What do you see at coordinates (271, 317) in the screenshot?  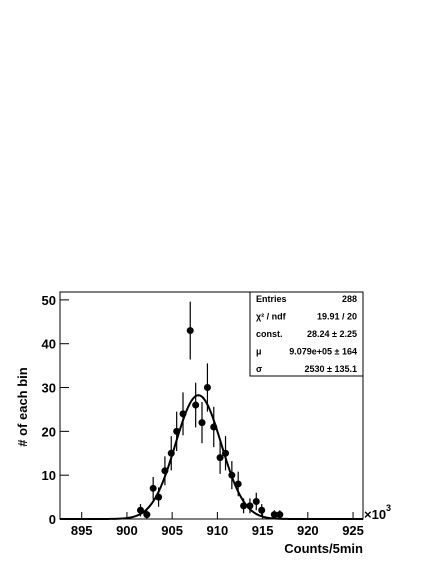 I see `stat-label: χ² / ndf` at bounding box center [271, 317].